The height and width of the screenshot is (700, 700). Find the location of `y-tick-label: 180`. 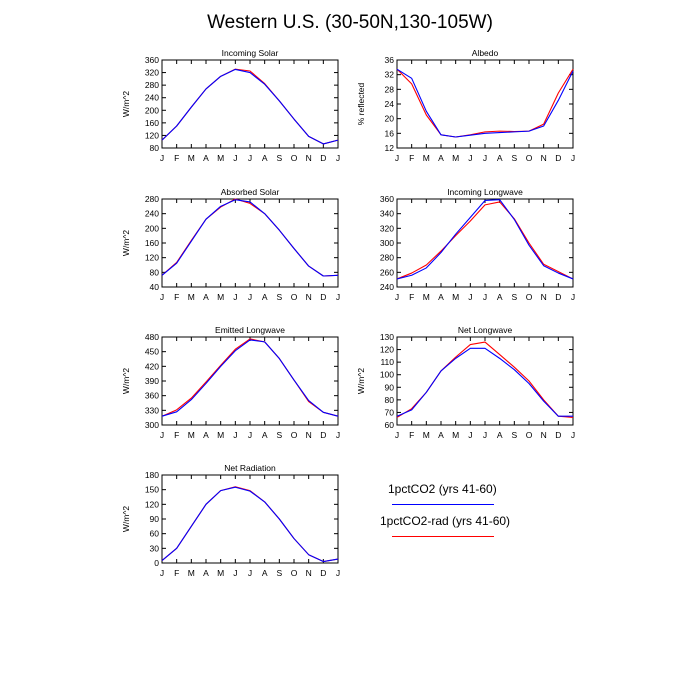

y-tick-label: 180 is located at coordinates (152, 475).